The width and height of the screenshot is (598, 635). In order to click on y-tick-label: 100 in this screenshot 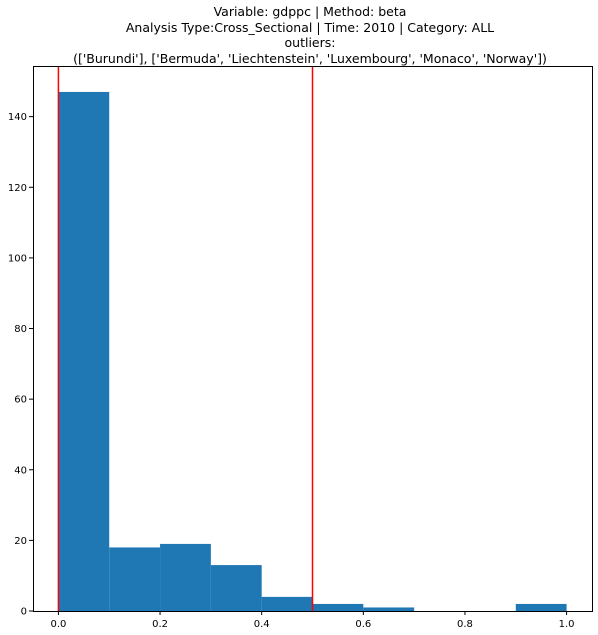, I will do `click(17, 258)`.